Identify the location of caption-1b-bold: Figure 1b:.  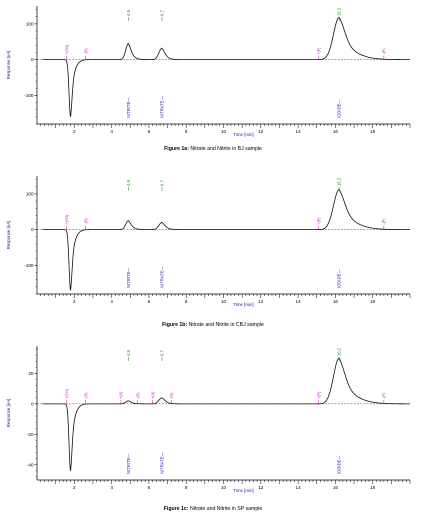
(175, 325).